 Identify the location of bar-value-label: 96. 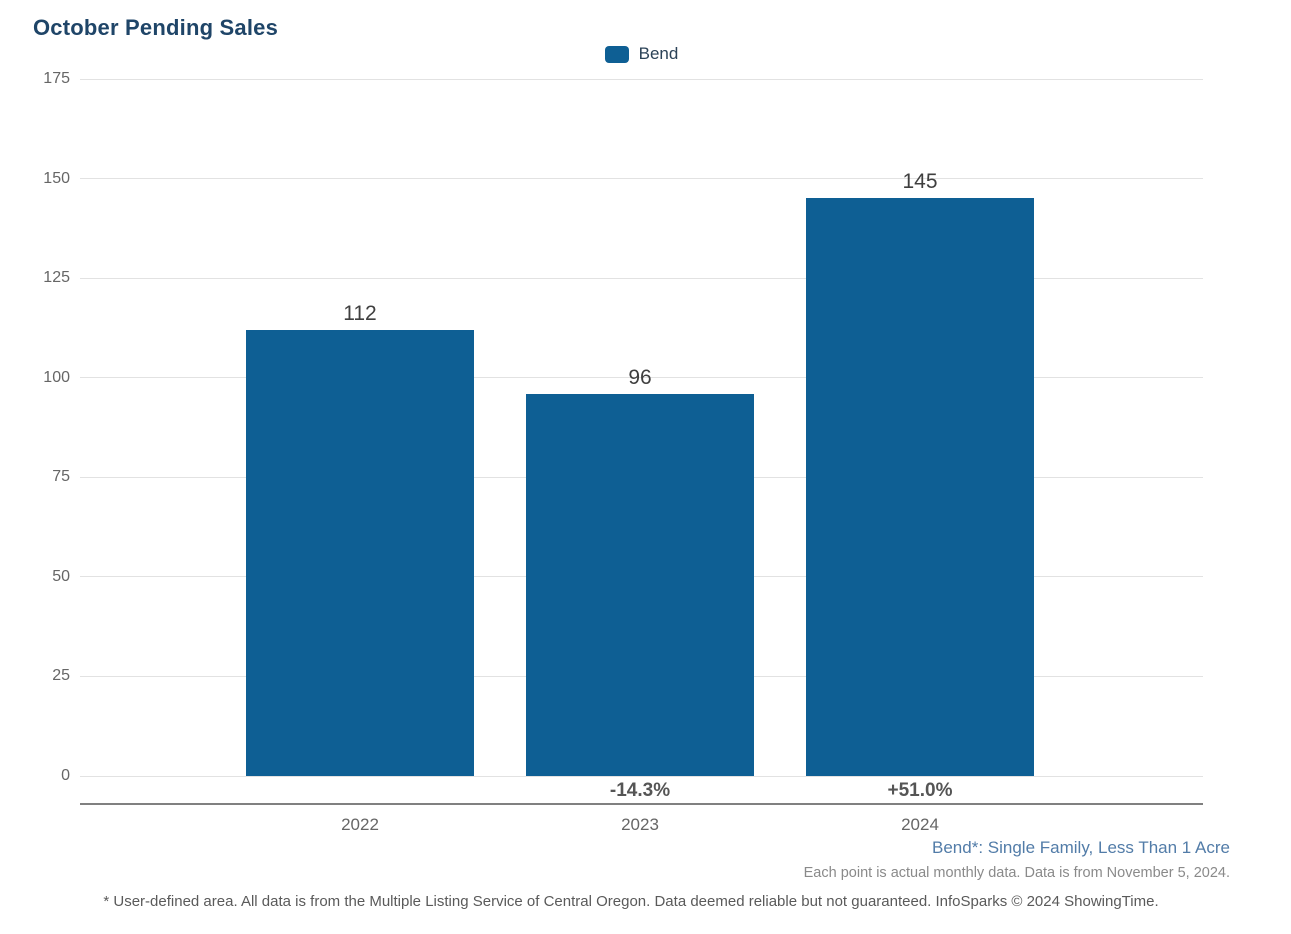
(640, 377).